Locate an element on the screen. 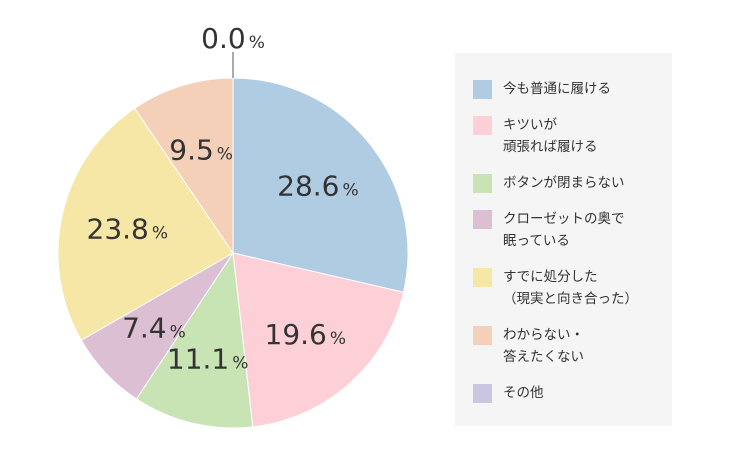 This screenshot has height=464, width=750. value-label-5: 9.5% is located at coordinates (201, 149).